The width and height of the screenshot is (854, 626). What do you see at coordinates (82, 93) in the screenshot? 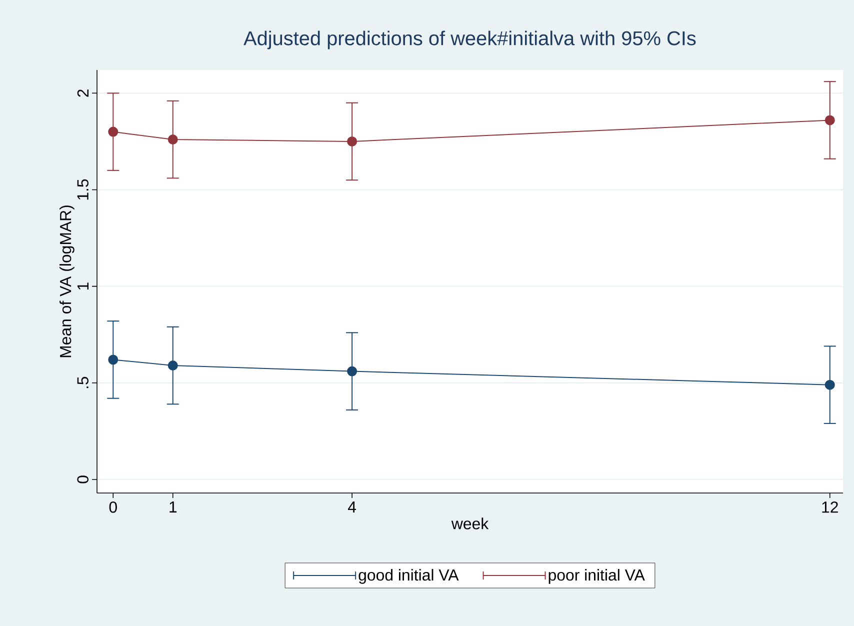
I see `y-tick-label: 2` at bounding box center [82, 93].